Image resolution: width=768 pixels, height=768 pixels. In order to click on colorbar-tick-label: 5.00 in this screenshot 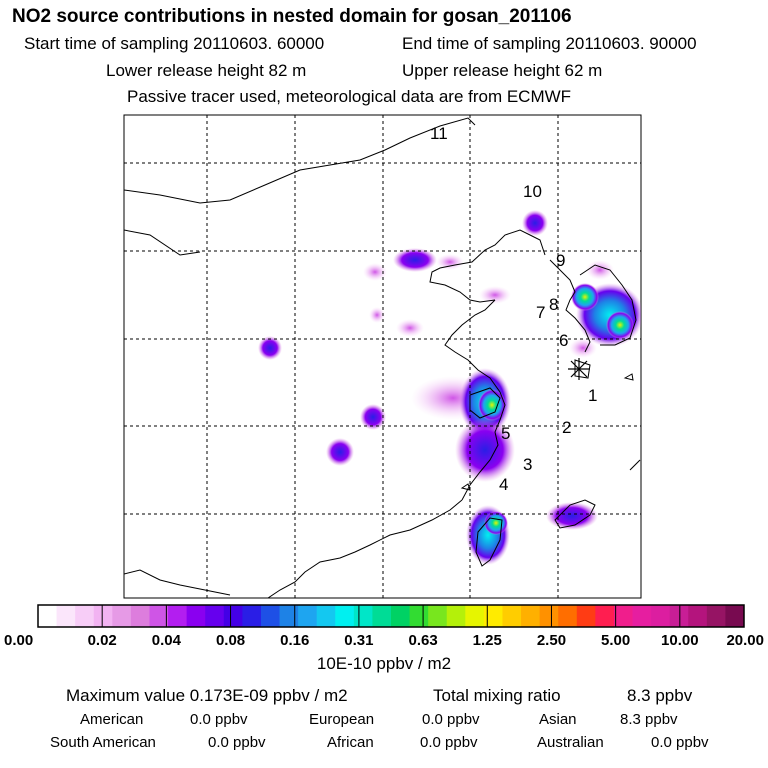, I will do `click(615, 640)`.